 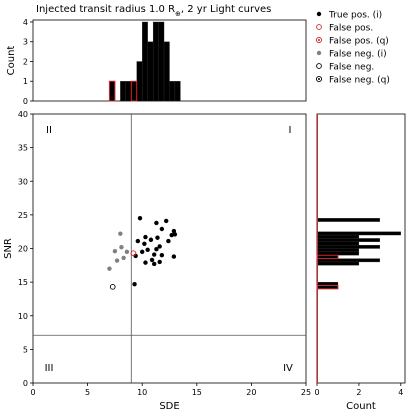 I want to click on legend-label: False pos., so click(x=351, y=29).